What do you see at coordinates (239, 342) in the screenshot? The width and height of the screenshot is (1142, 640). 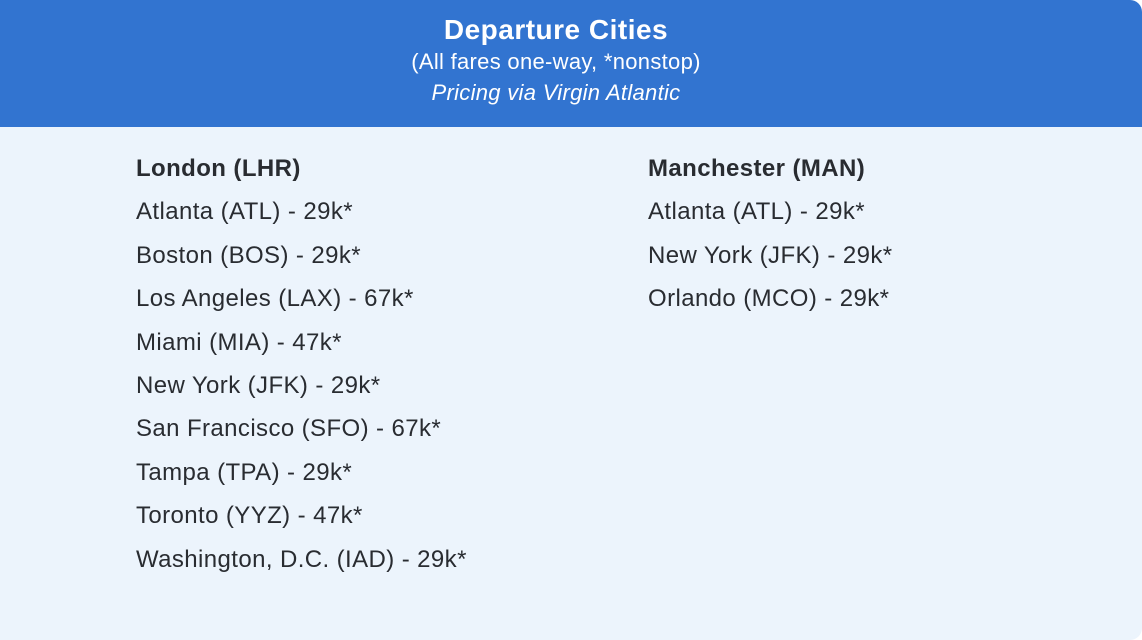 I see `fare-item: Miami (MIA) - 47k*` at bounding box center [239, 342].